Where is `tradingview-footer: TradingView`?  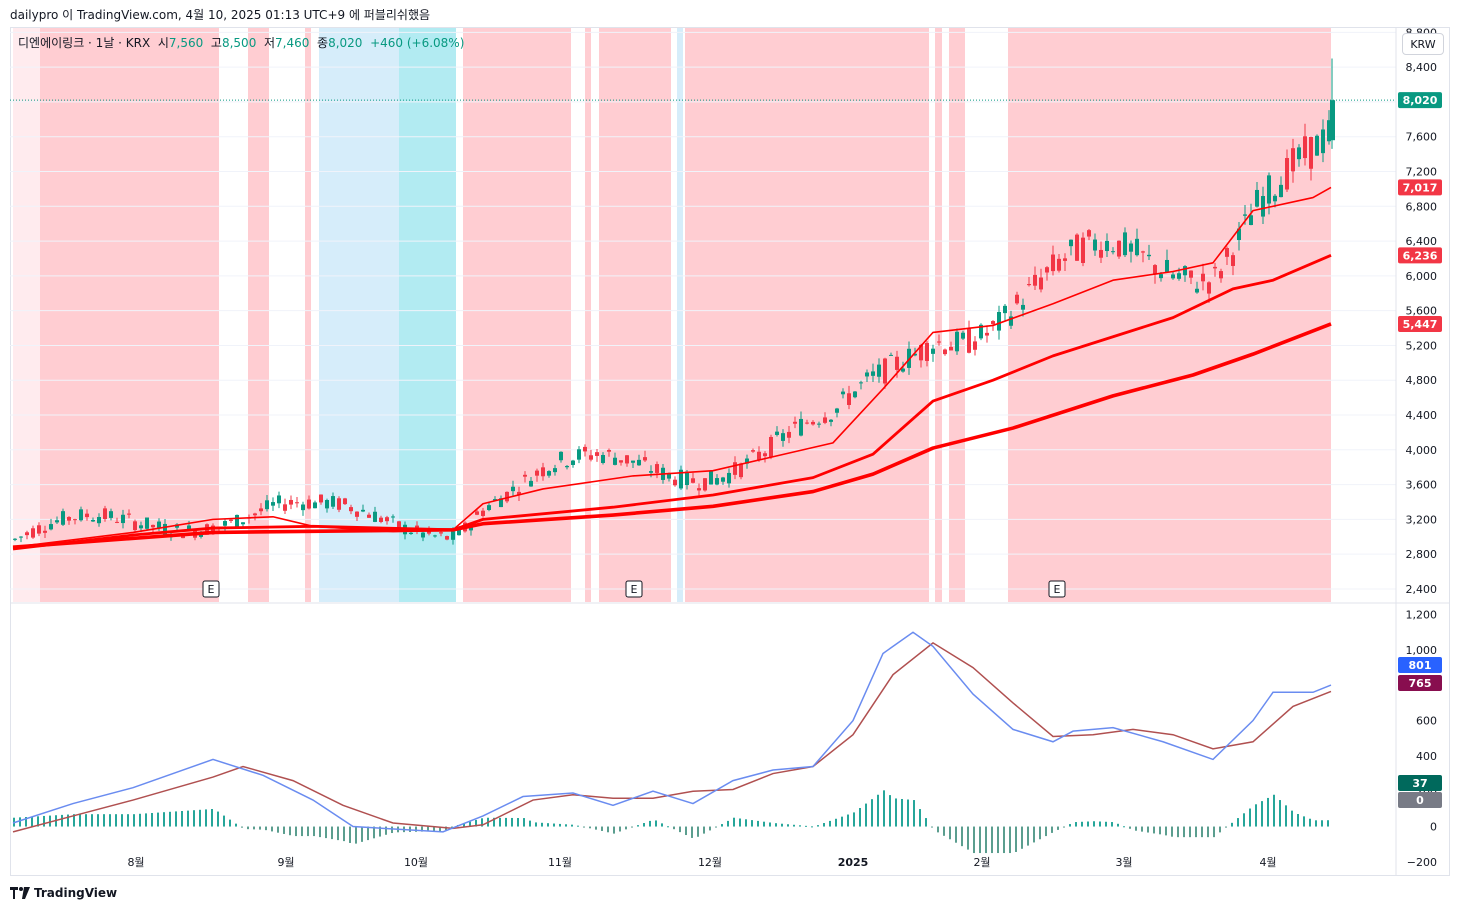
tradingview-footer: TradingView is located at coordinates (63, 893).